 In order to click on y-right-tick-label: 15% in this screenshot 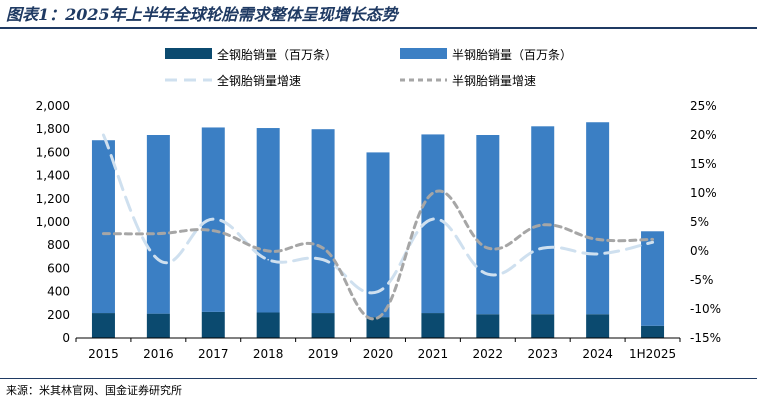, I will do `click(703, 164)`.